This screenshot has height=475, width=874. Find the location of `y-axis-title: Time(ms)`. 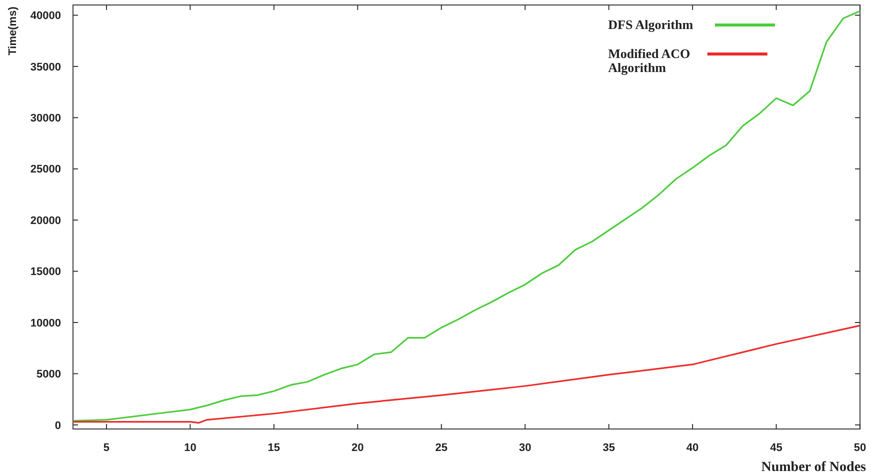

y-axis-title: Time(ms) is located at coordinates (13, 31).